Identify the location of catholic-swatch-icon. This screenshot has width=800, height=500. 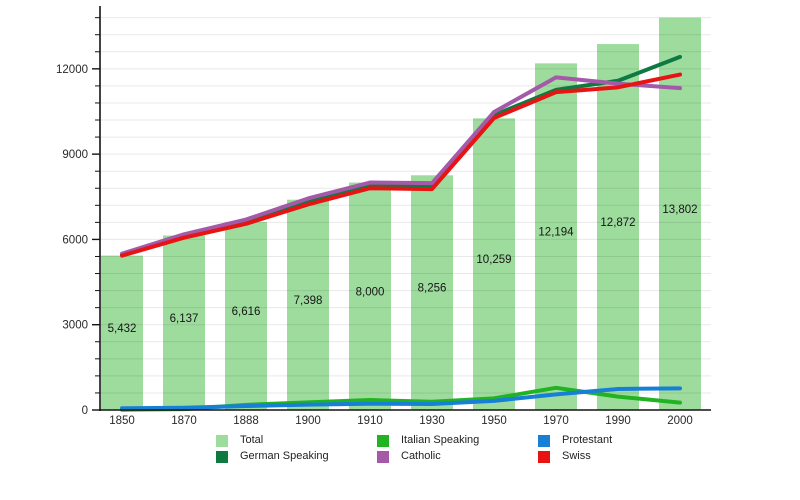
(383, 456).